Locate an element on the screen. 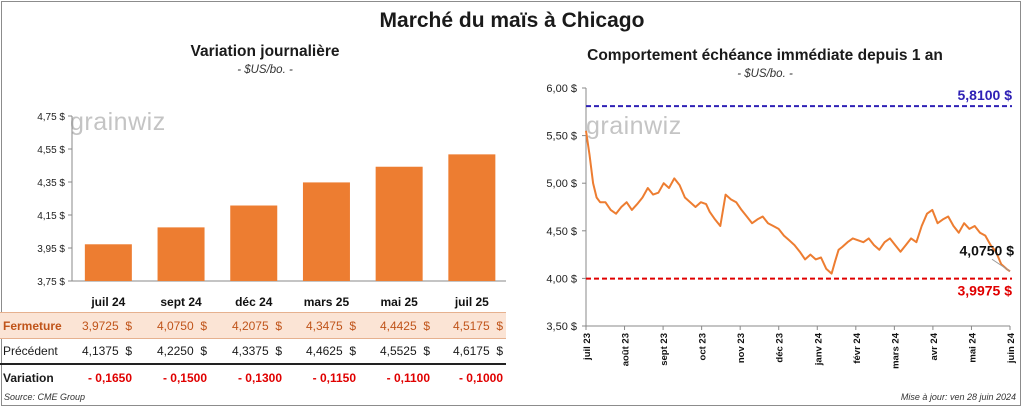 Image resolution: width=1024 pixels, height=408 pixels. table-cell: - 0,1650 is located at coordinates (109, 378).